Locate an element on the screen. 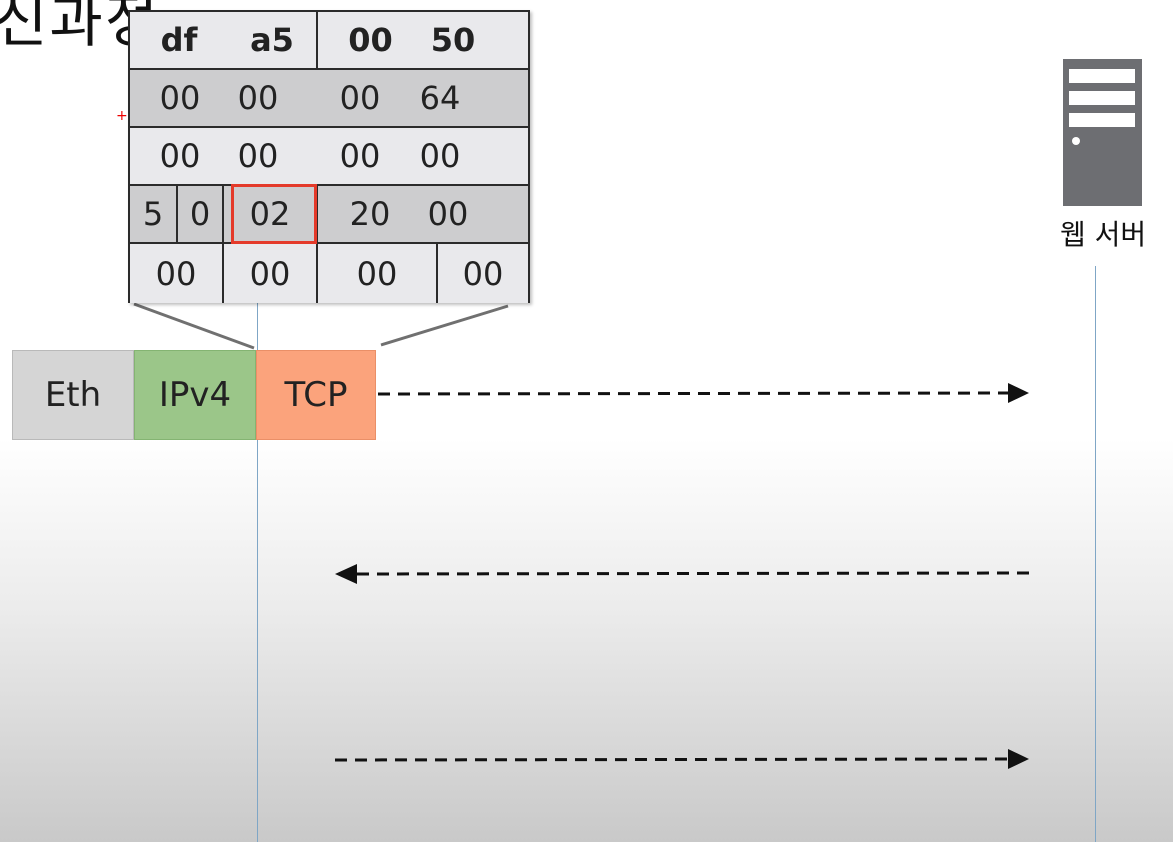 The image size is (1173, 842). header-cell: a5 is located at coordinates (273, 40).